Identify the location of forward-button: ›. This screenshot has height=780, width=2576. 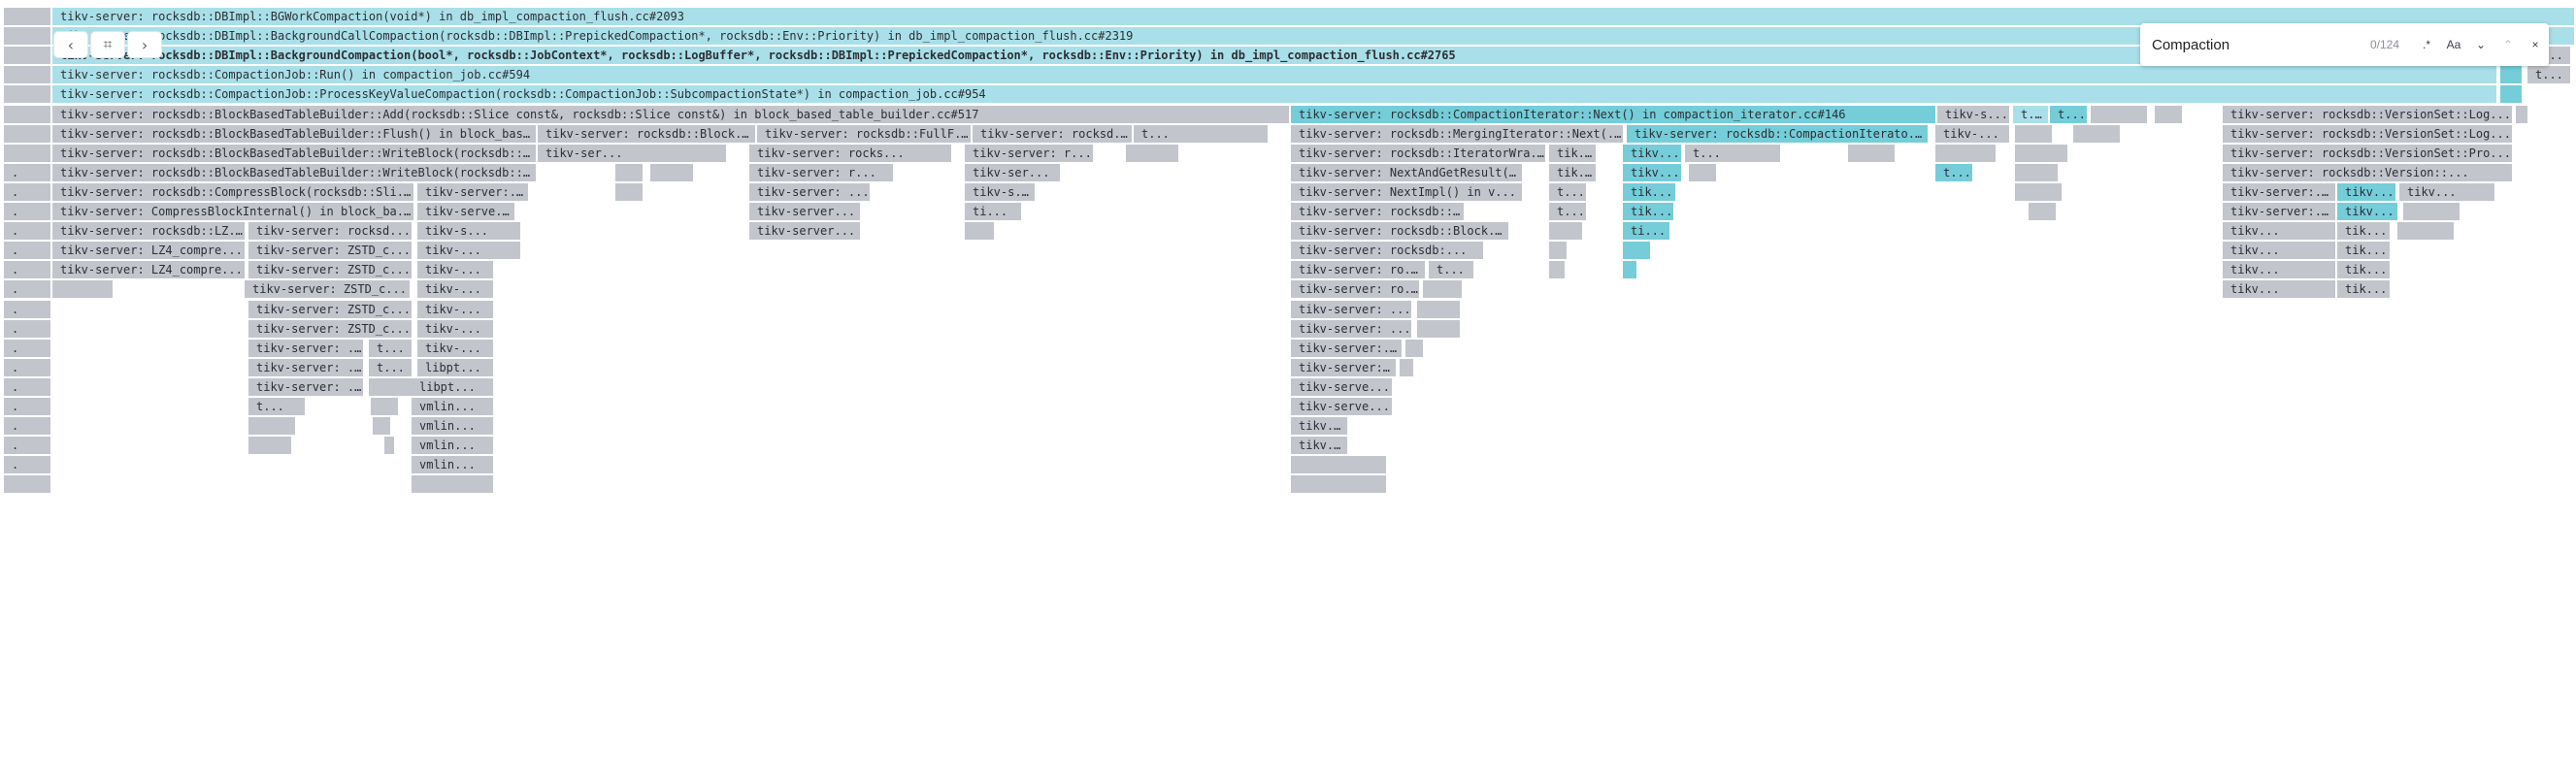
(144, 44).